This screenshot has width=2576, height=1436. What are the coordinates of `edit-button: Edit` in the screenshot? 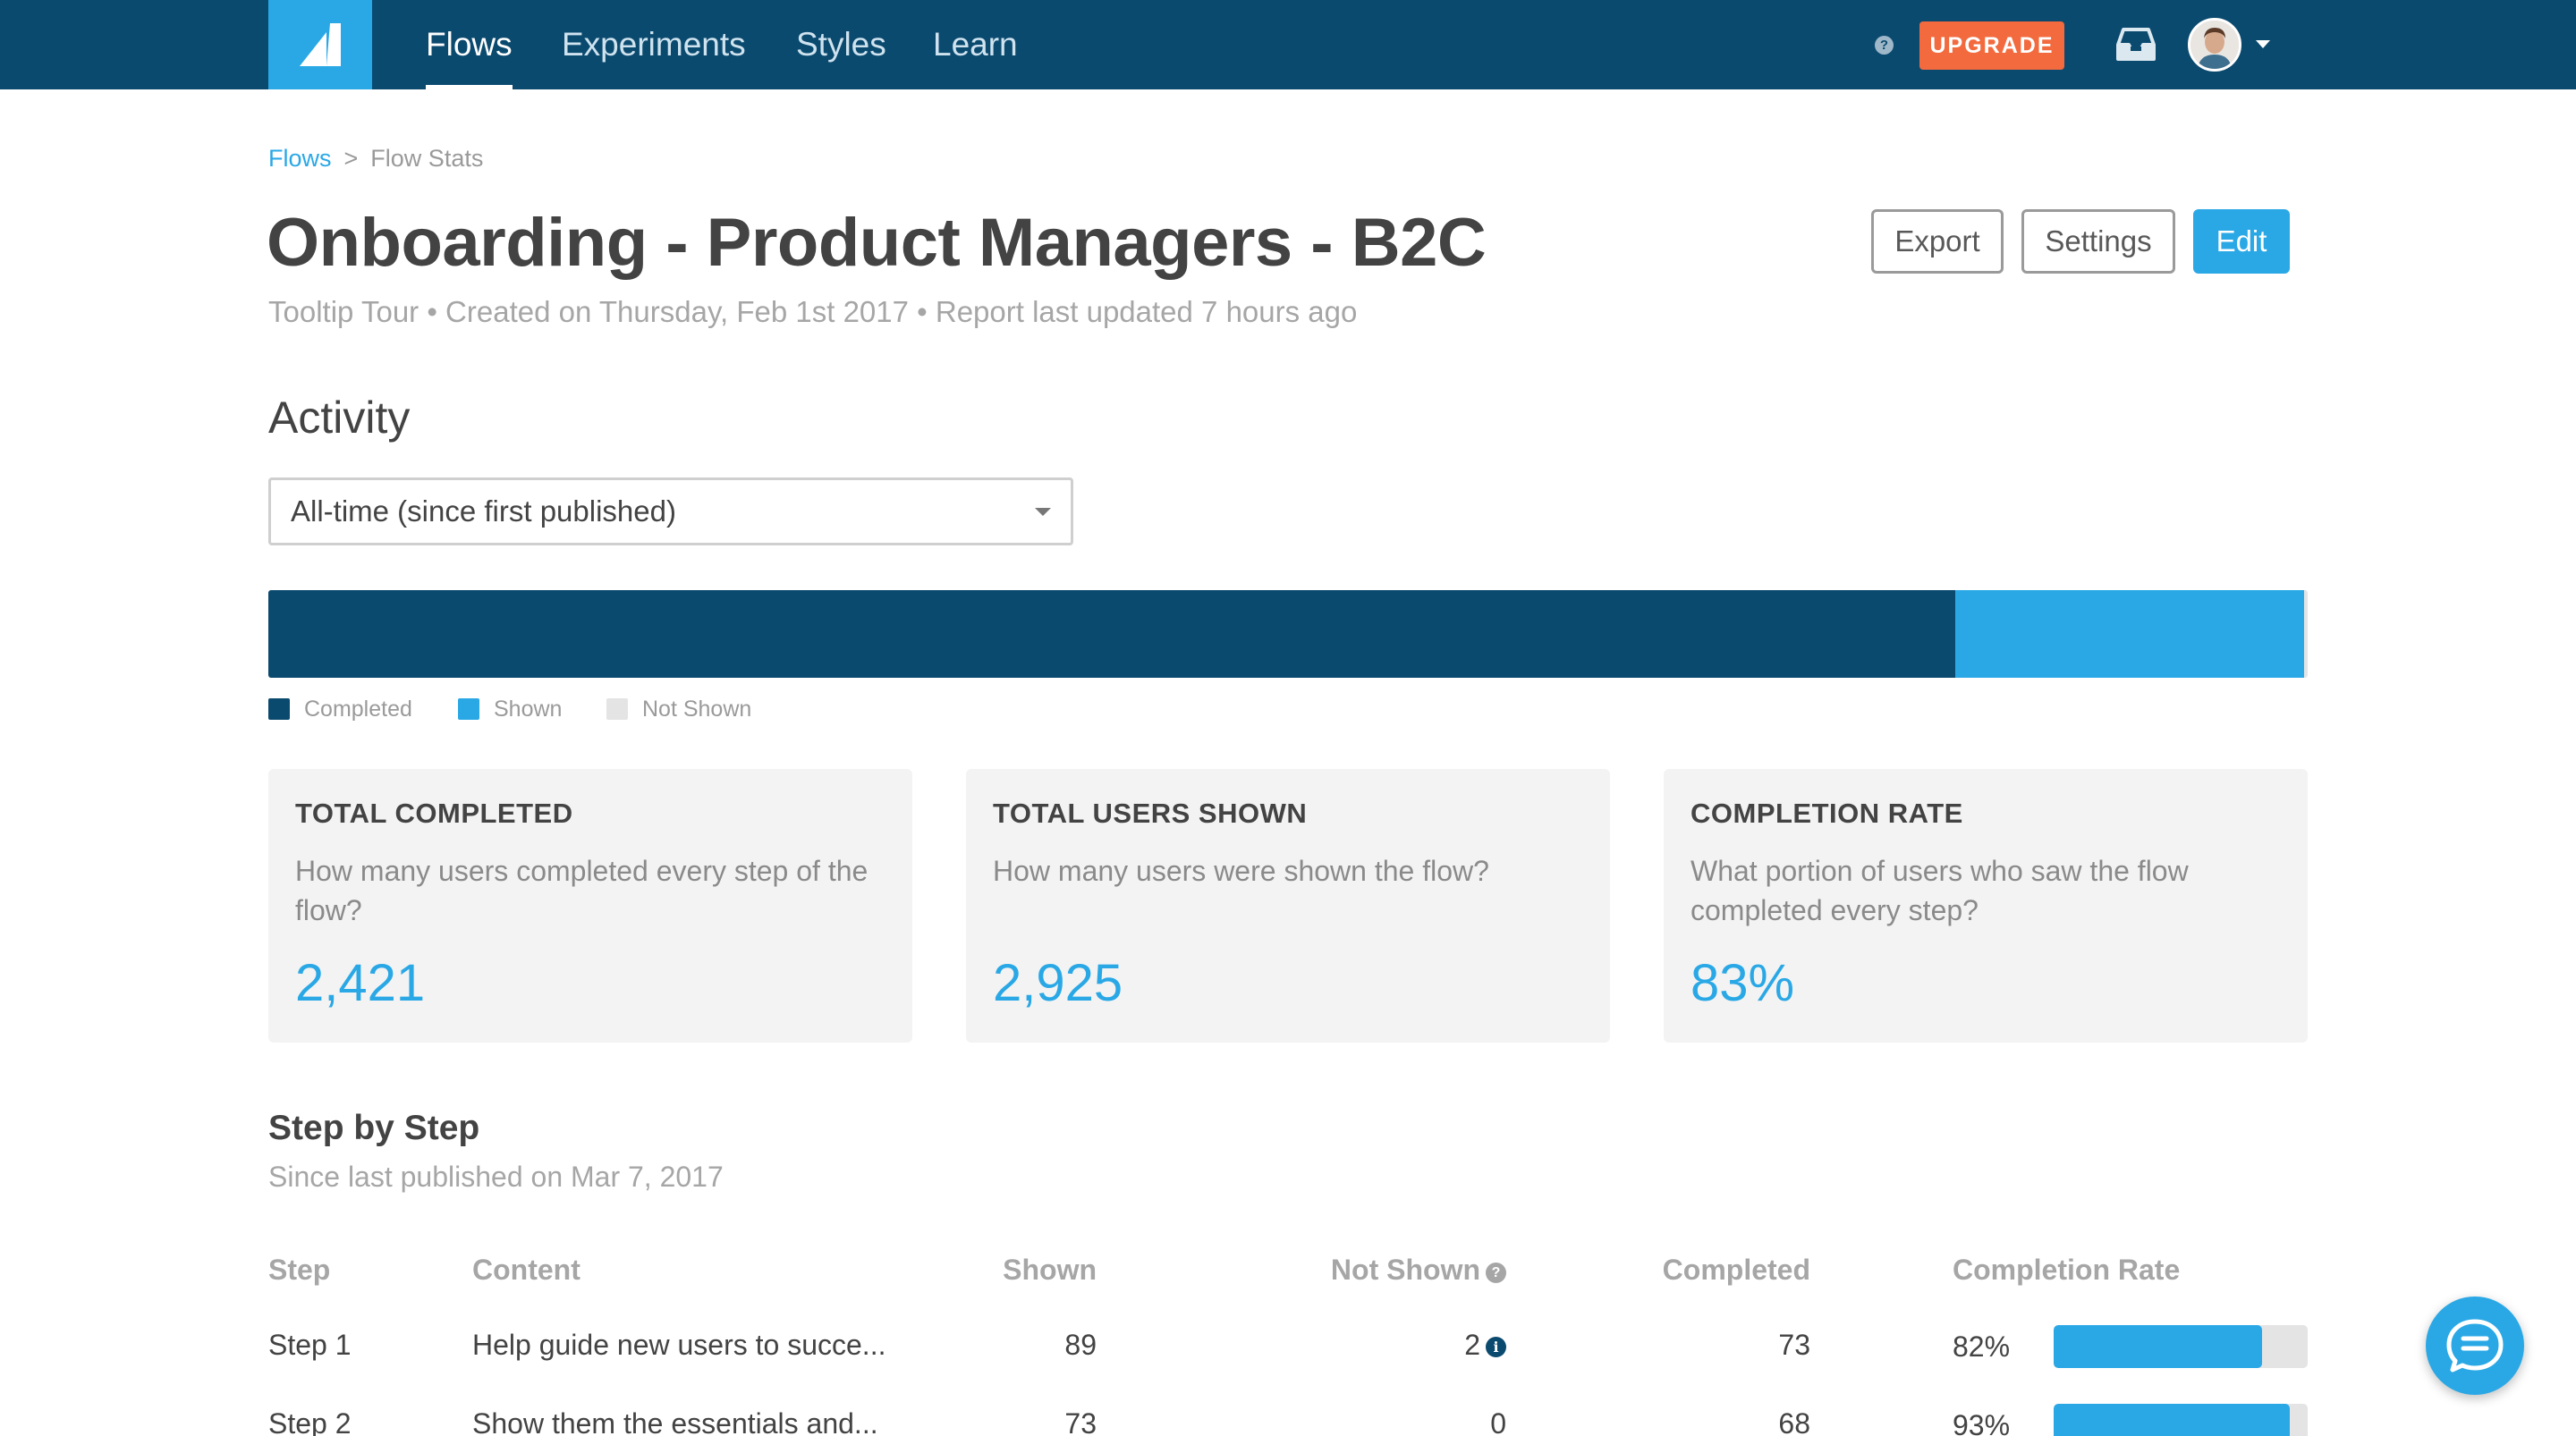 It's located at (2241, 242).